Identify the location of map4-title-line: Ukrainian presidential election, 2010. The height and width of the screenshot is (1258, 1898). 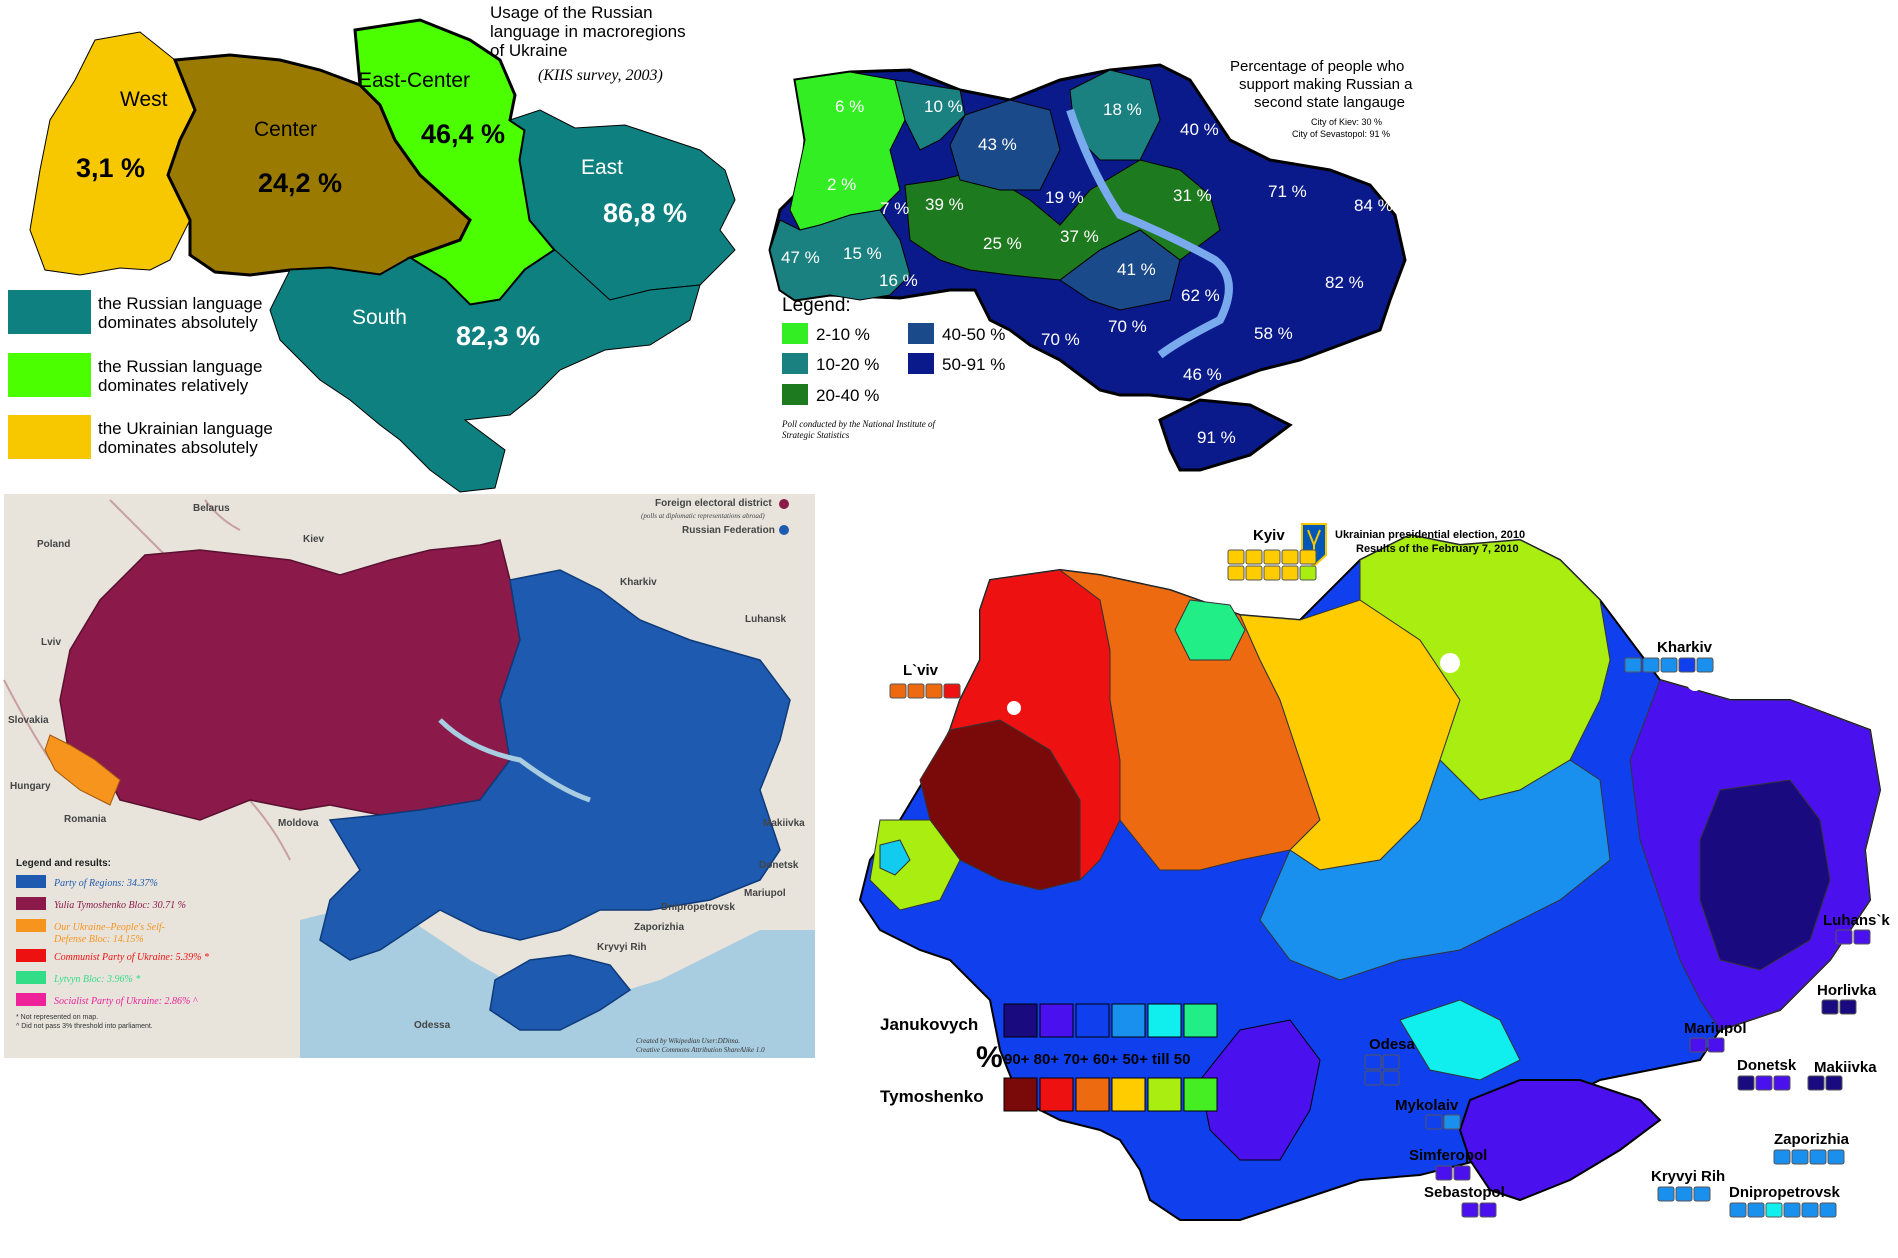
(1430, 535).